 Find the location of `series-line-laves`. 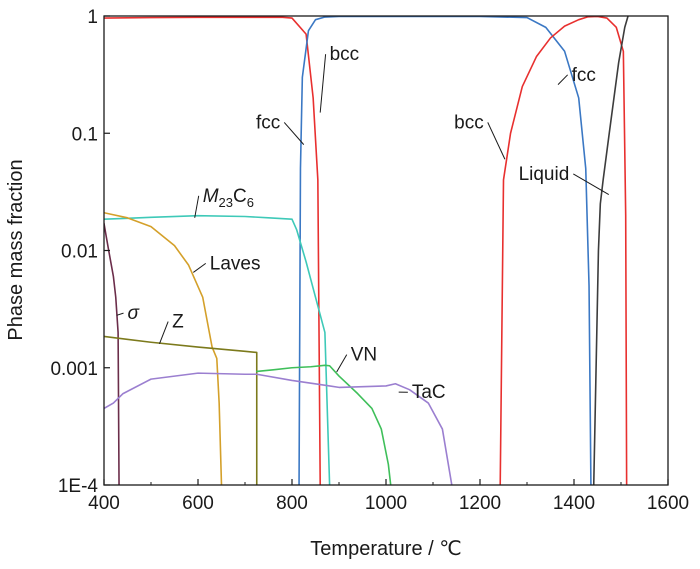

series-line-laves is located at coordinates (163, 348).